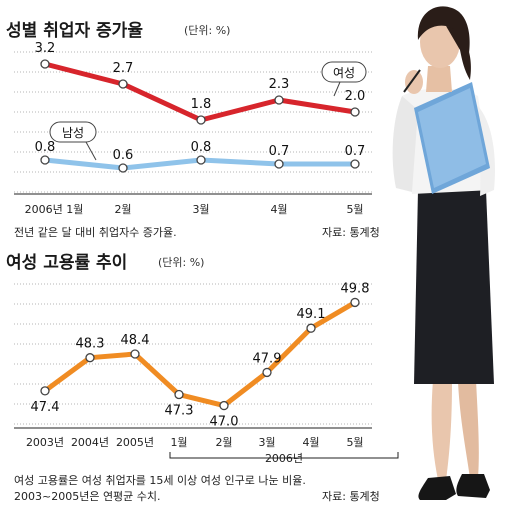  I want to click on series-label-male-box, so click(73, 132).